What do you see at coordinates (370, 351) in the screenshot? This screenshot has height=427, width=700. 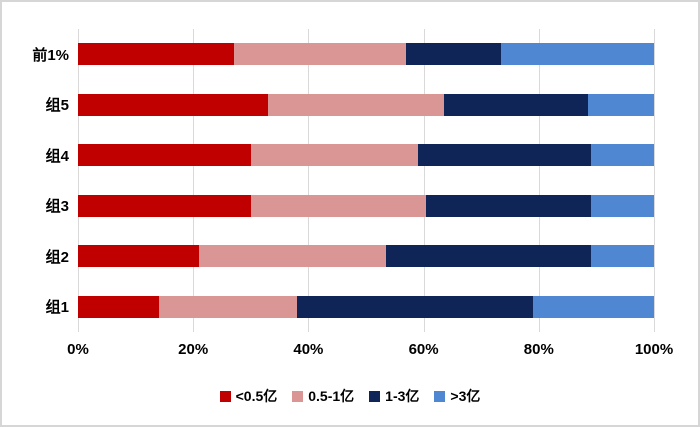 I see `x-axis-labels: 0% 20% 40% 60% 80% 100%` at bounding box center [370, 351].